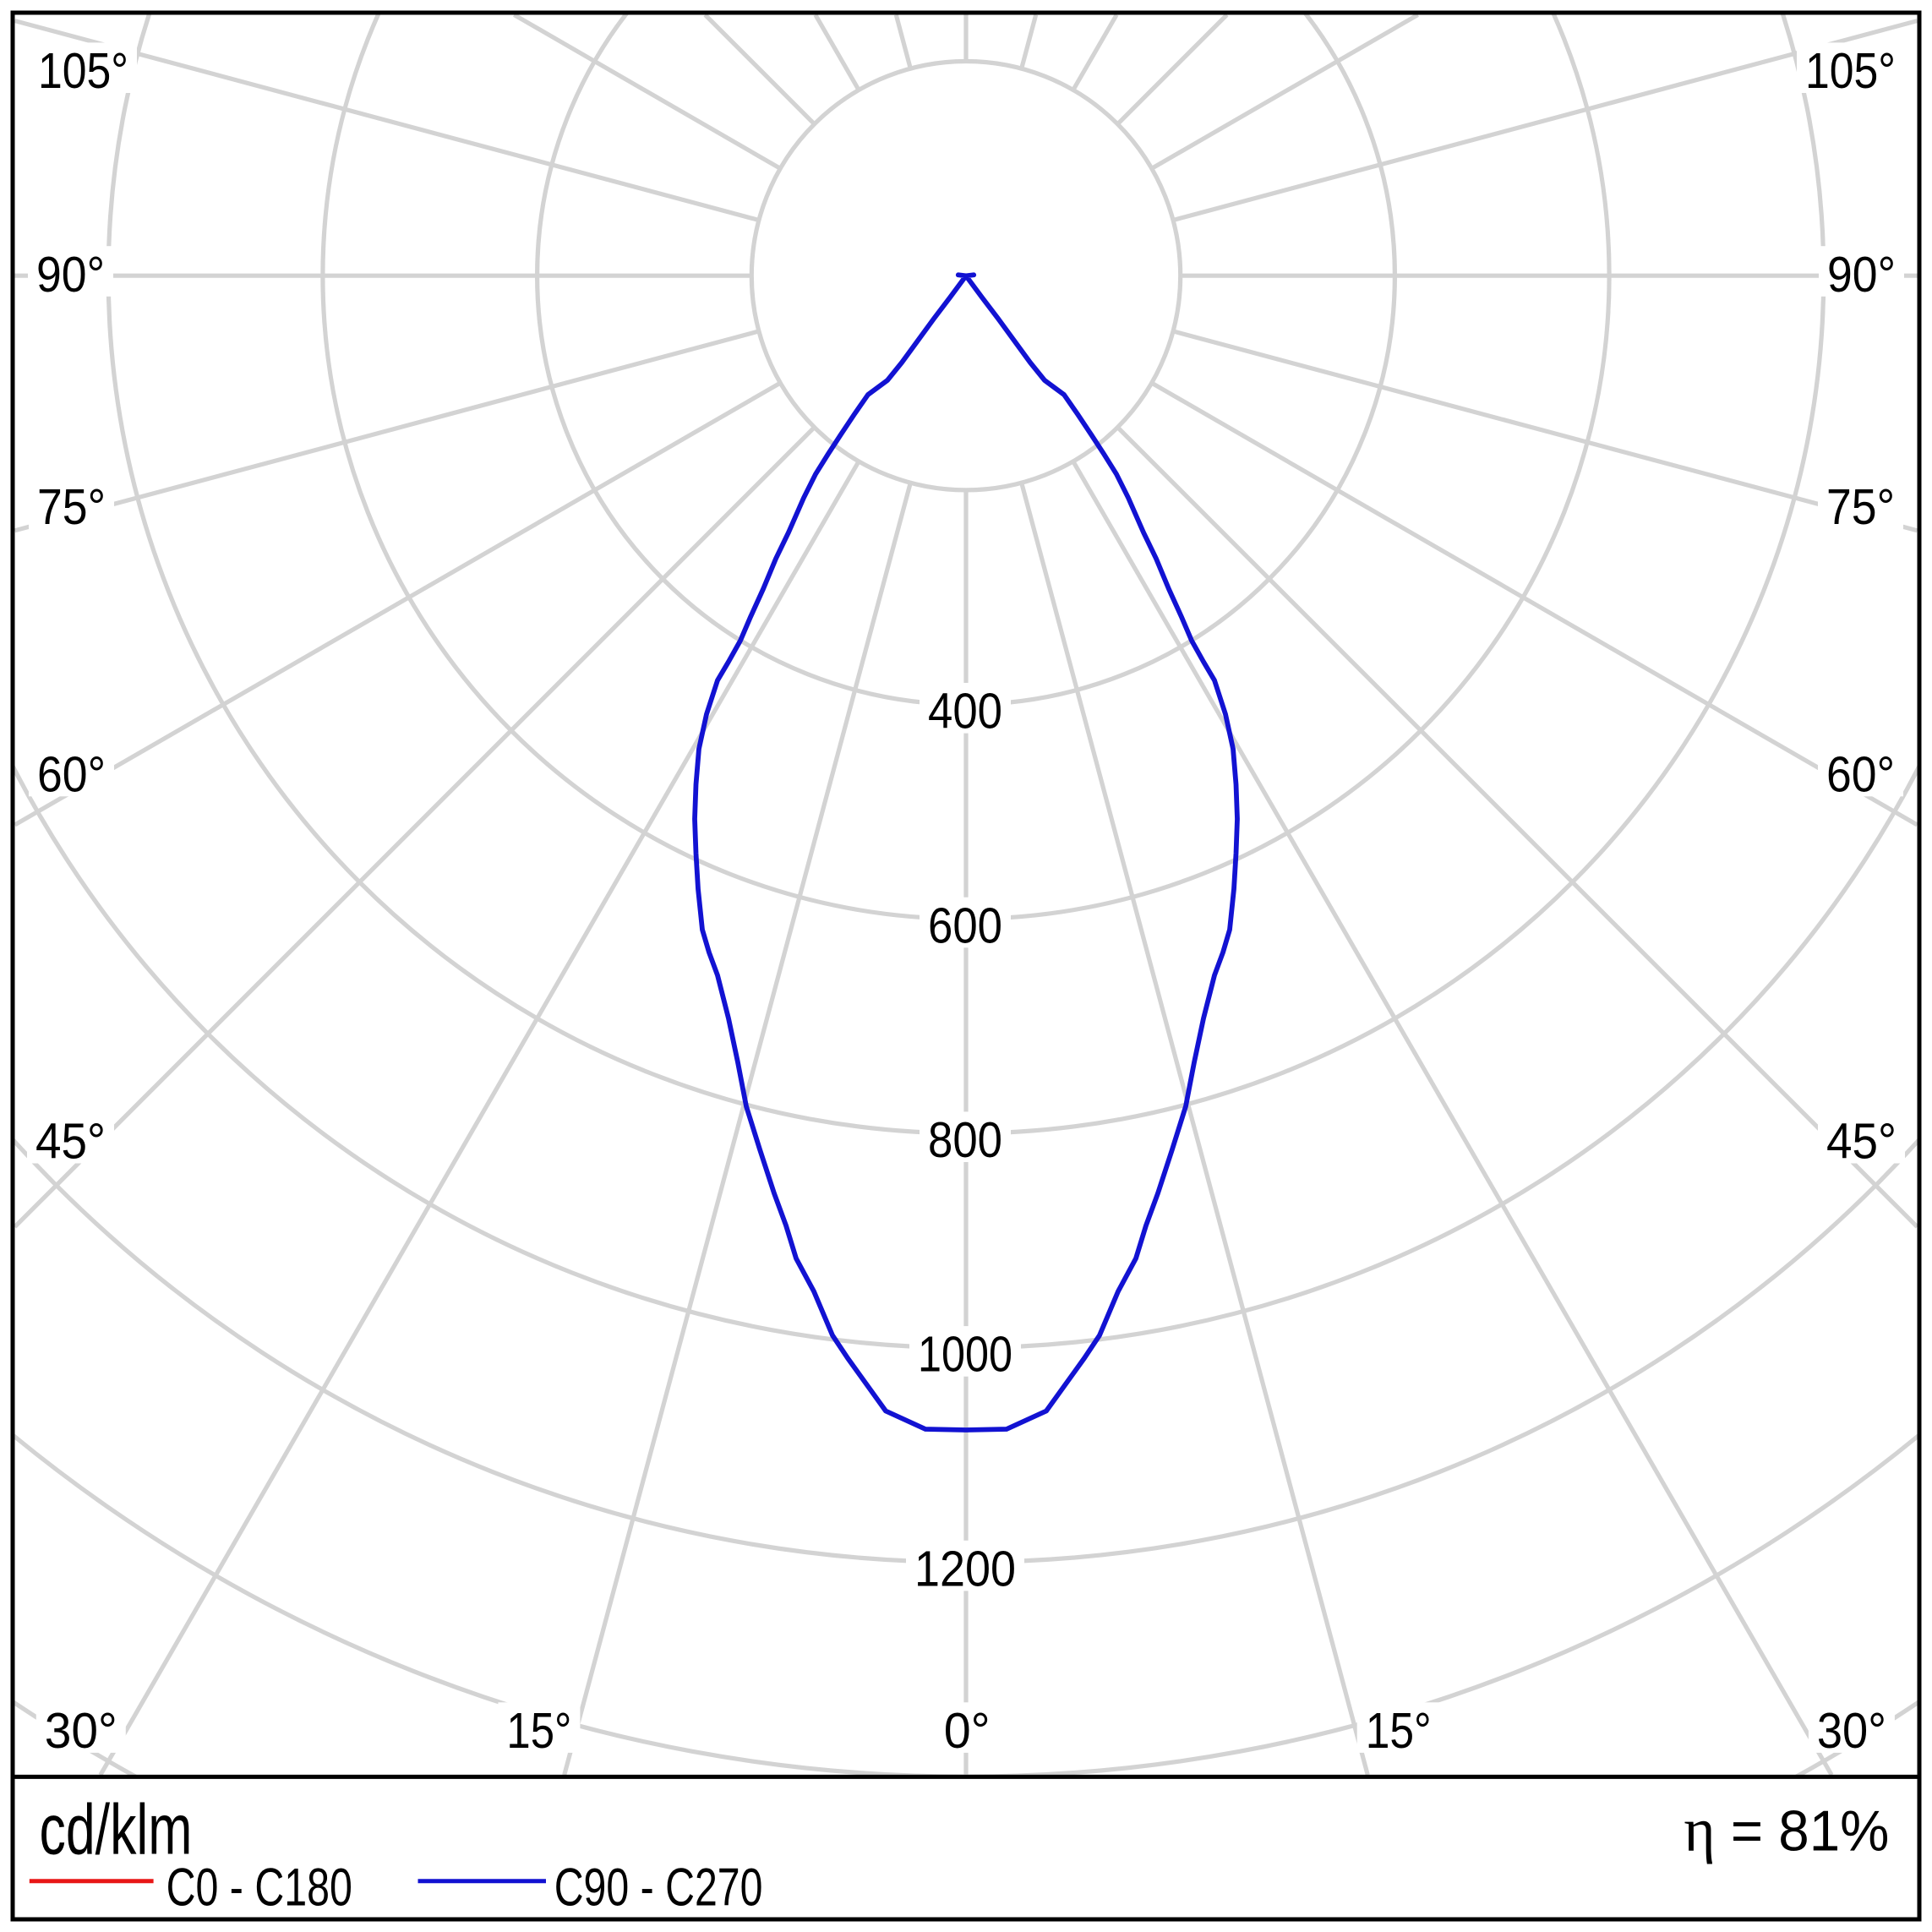  I want to click on svg-text: η = 81%, so click(1786, 1829).